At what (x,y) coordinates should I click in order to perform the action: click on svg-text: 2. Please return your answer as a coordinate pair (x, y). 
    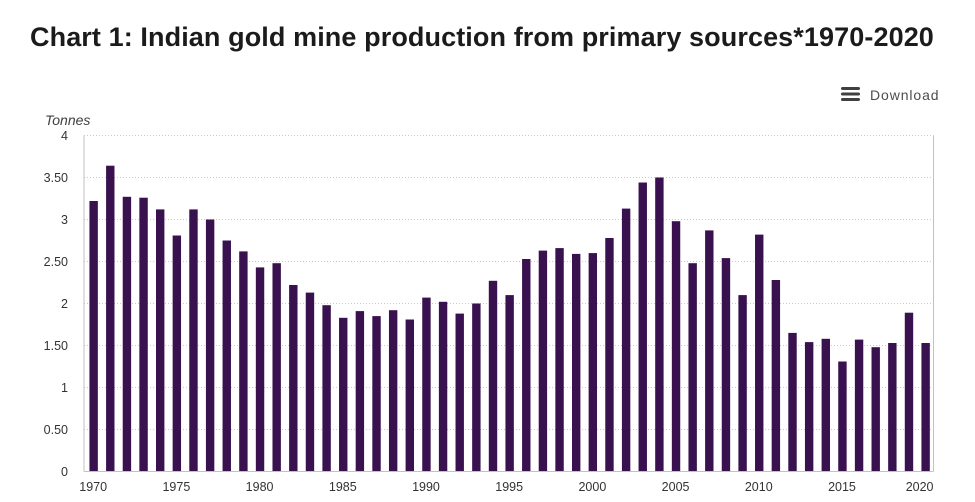
    Looking at the image, I should click on (64, 304).